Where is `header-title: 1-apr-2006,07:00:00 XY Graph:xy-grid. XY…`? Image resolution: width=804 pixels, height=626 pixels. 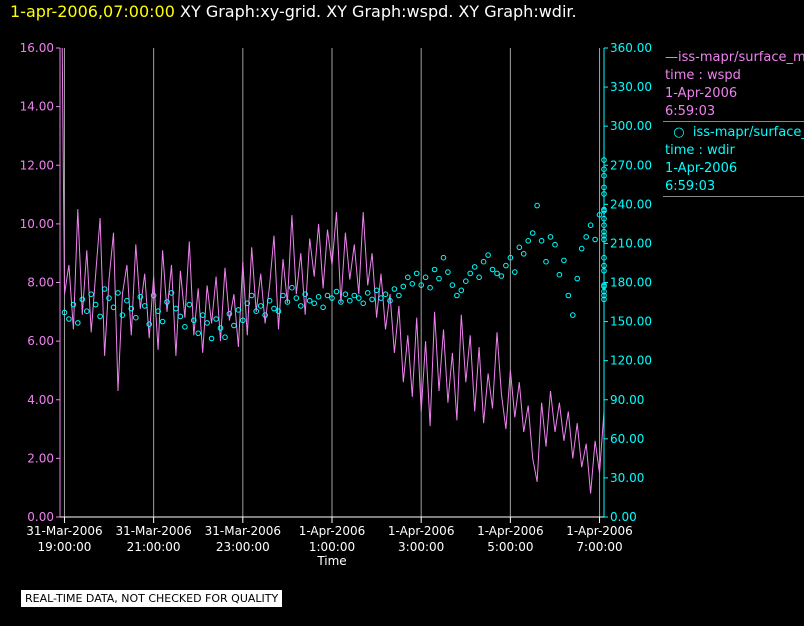 header-title: 1-apr-2006,07:00:00 XY Graph:xy-grid. XY… is located at coordinates (293, 11).